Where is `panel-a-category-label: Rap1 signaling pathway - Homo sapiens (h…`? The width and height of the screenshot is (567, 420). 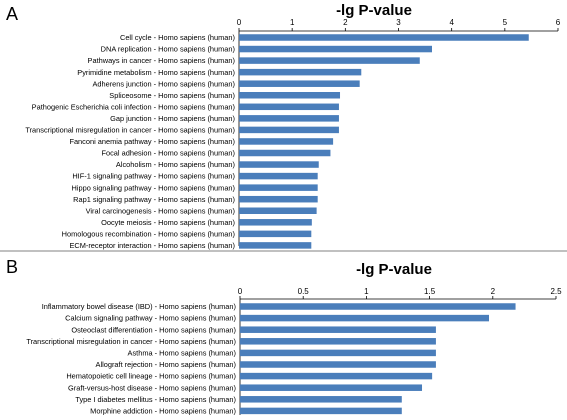 panel-a-category-label: Rap1 signaling pathway - Homo sapiens (h… is located at coordinates (154, 199).